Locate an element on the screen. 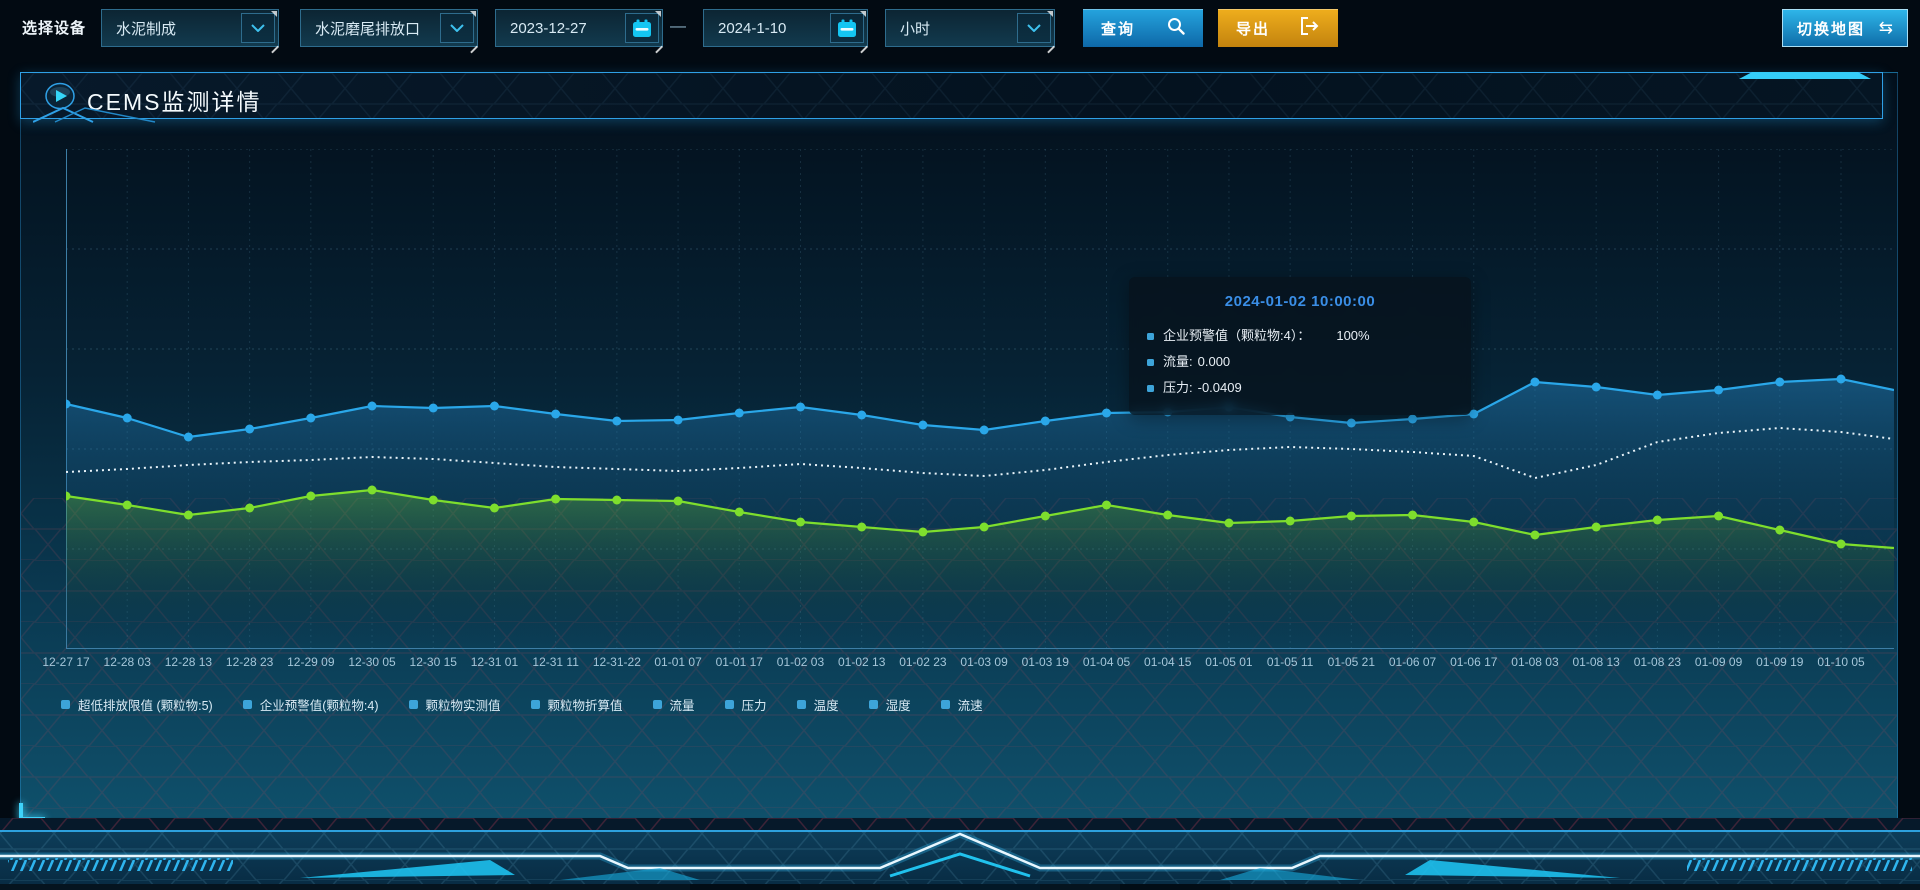 The height and width of the screenshot is (890, 1920). legend-item: 企业预警值(颗粒物:4) is located at coordinates (310, 704).